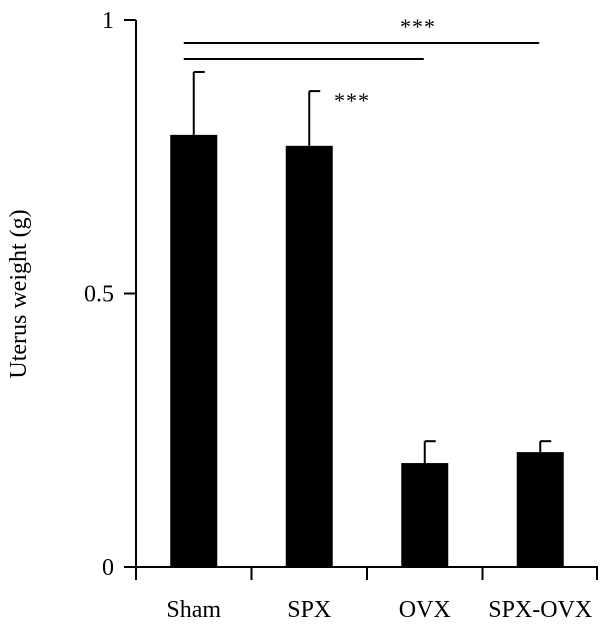 This screenshot has height=628, width=600. Describe the element at coordinates (361, 63) in the screenshot. I see `significance-annotations: *** ***` at that location.